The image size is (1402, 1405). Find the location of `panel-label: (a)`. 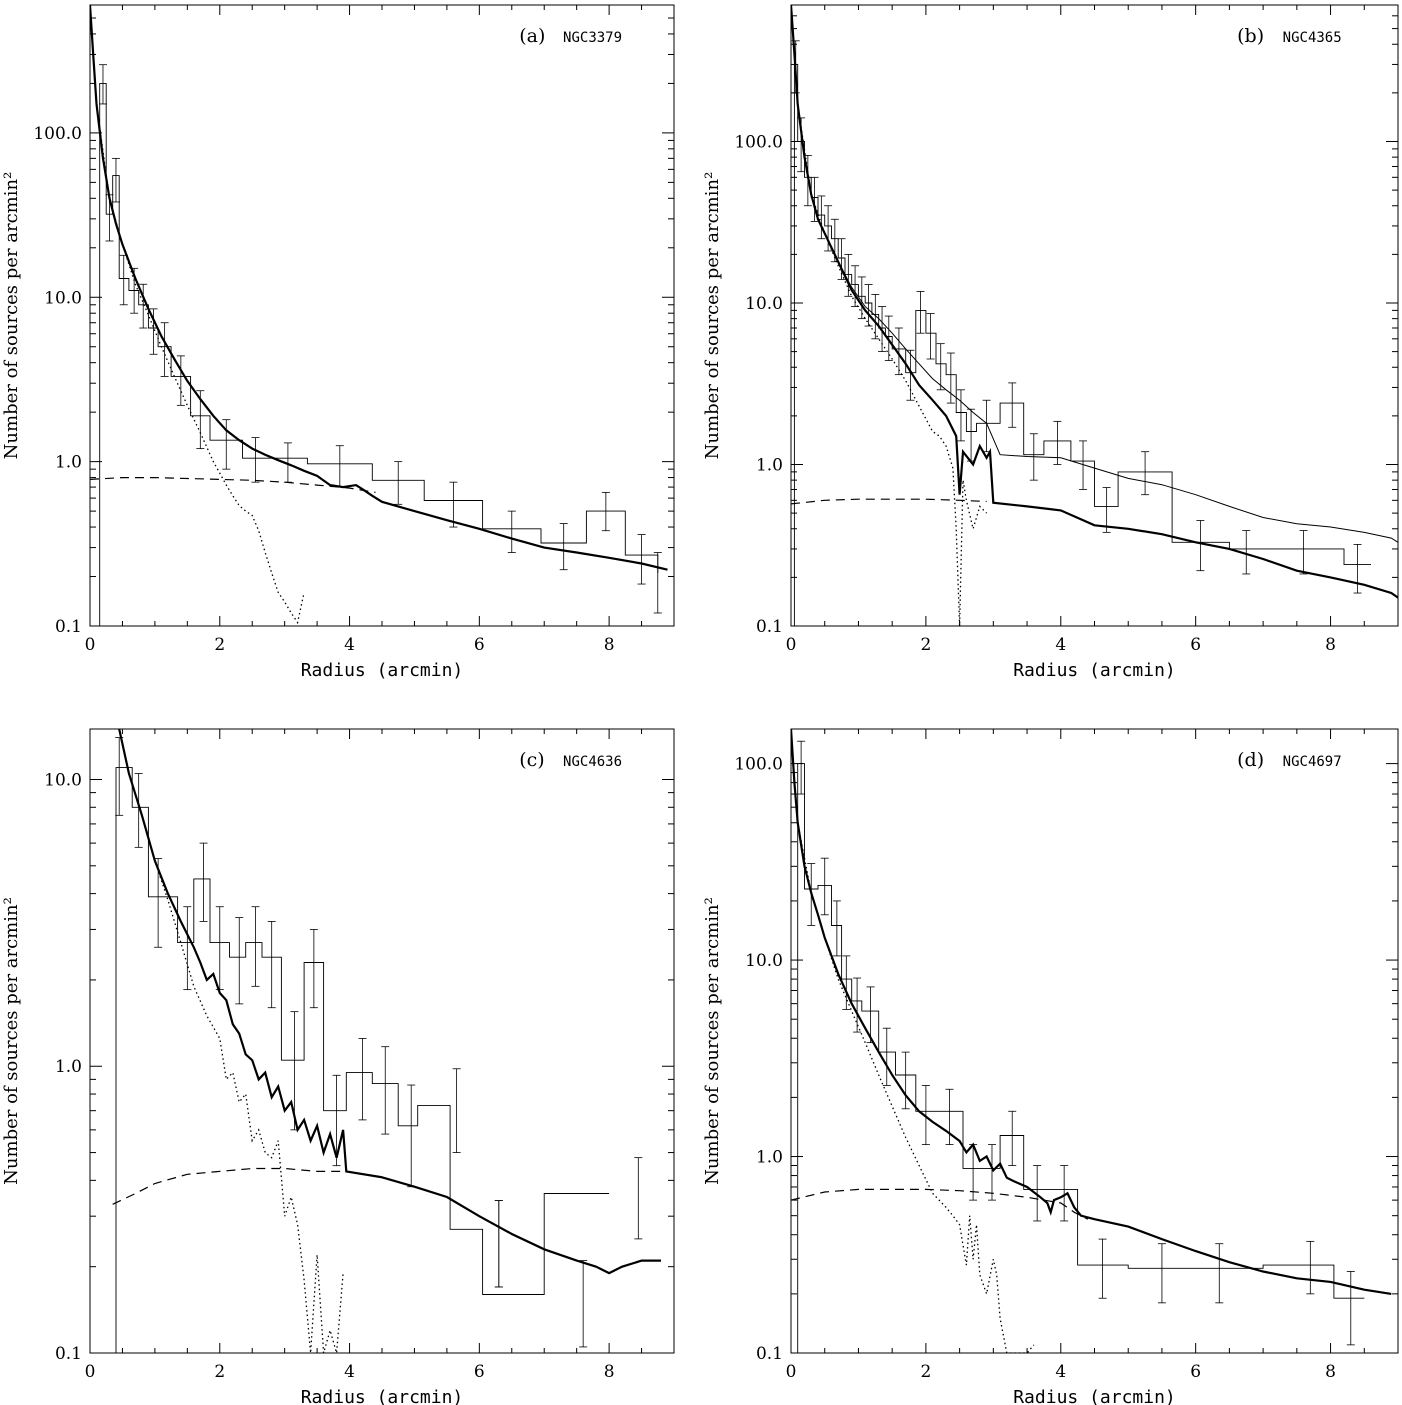

panel-label: (a) is located at coordinates (532, 36).